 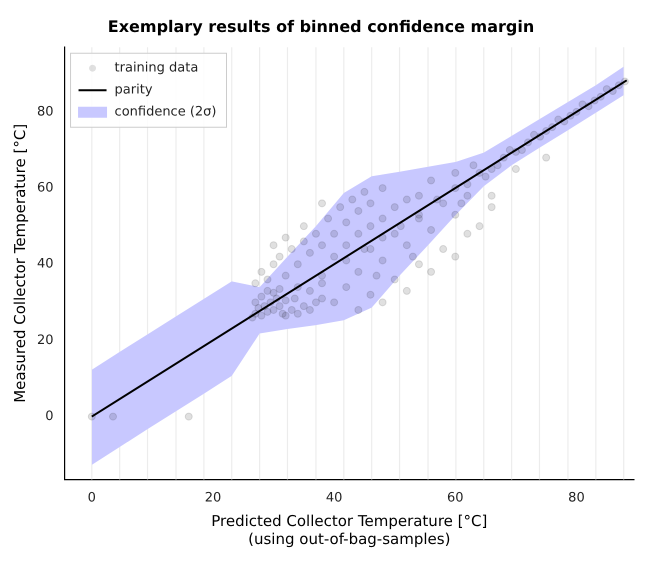 I want to click on legend-label: training data, so click(x=156, y=68).